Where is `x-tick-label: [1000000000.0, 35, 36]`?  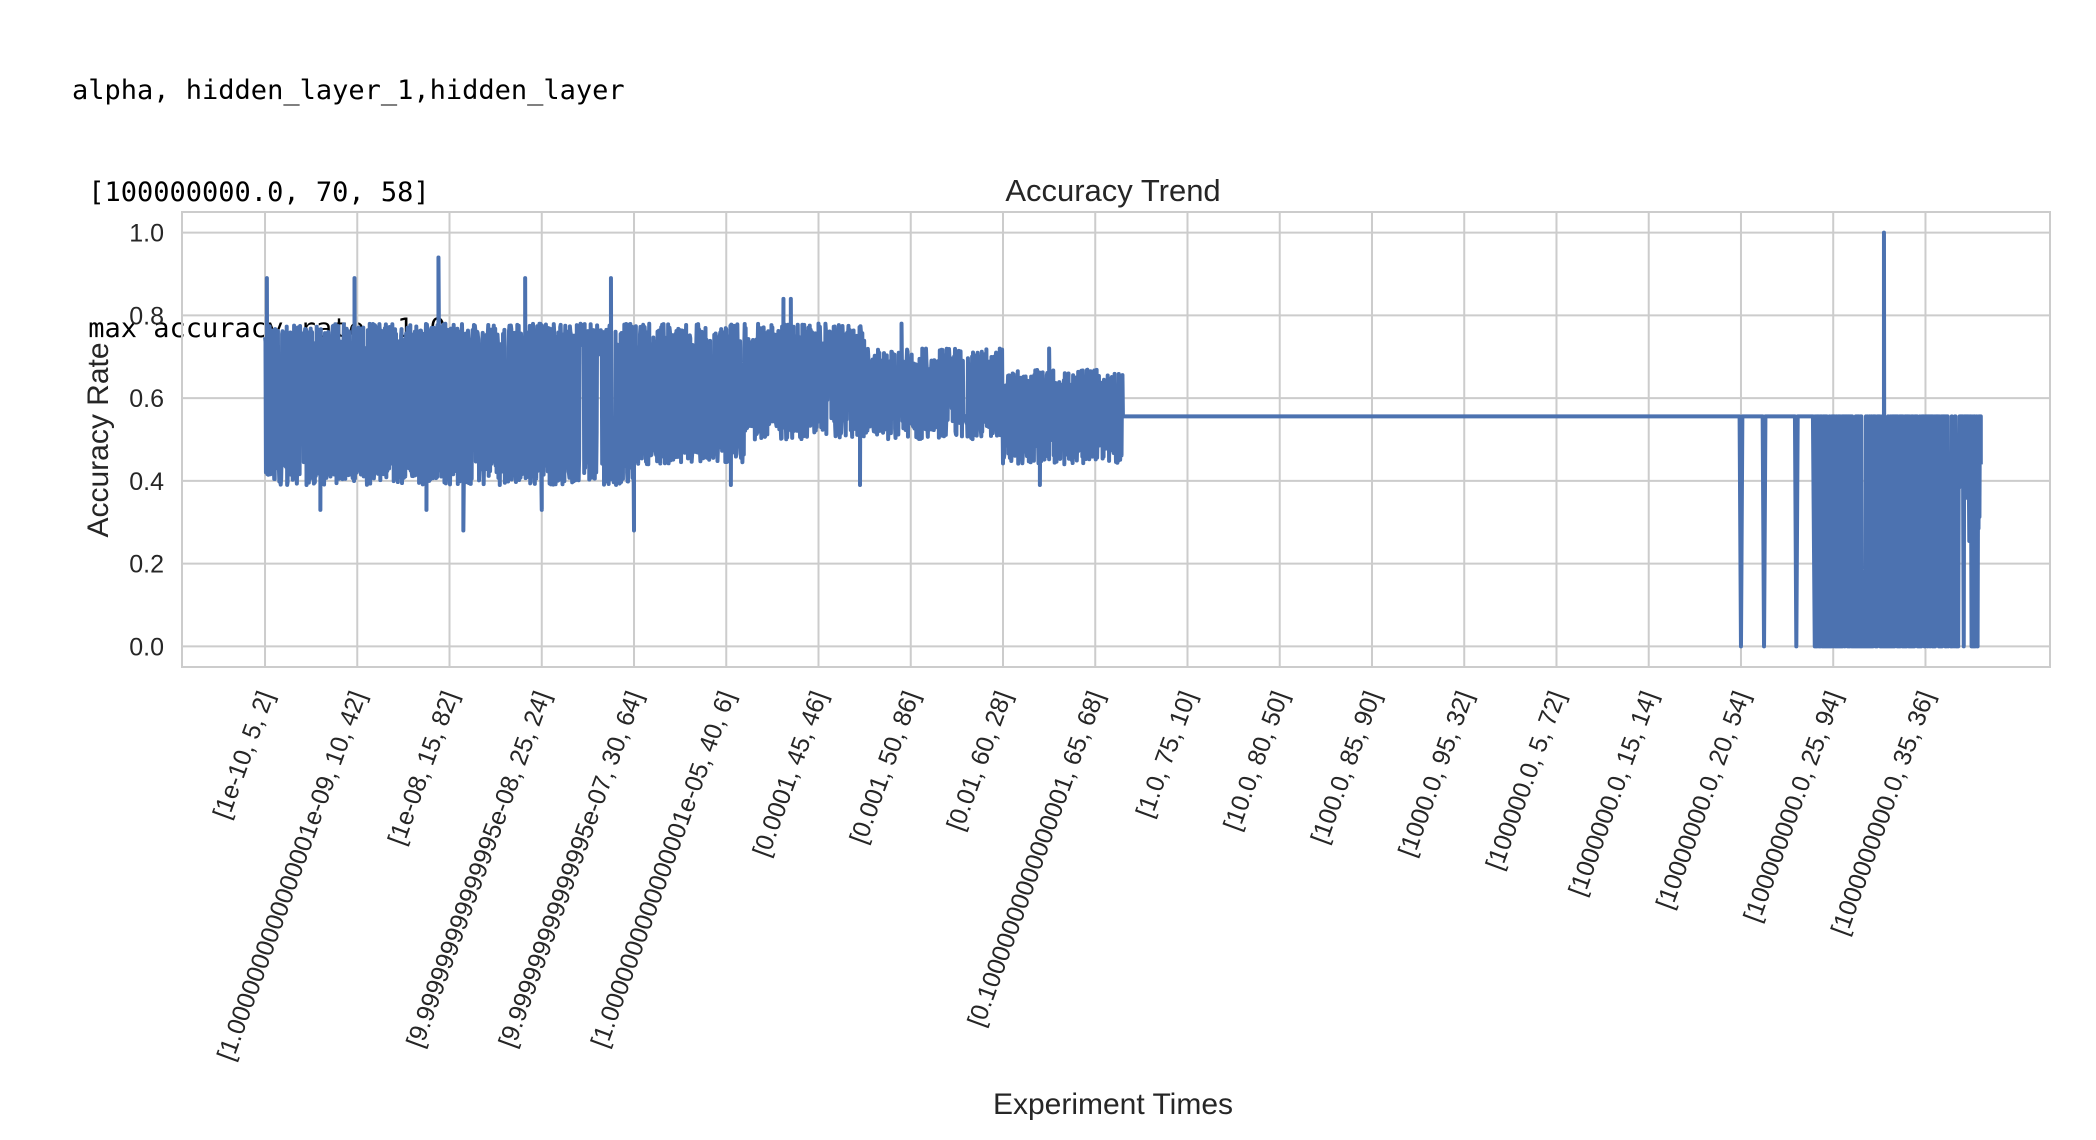 x-tick-label: [1000000000.0, 35, 36] is located at coordinates (1883, 812).